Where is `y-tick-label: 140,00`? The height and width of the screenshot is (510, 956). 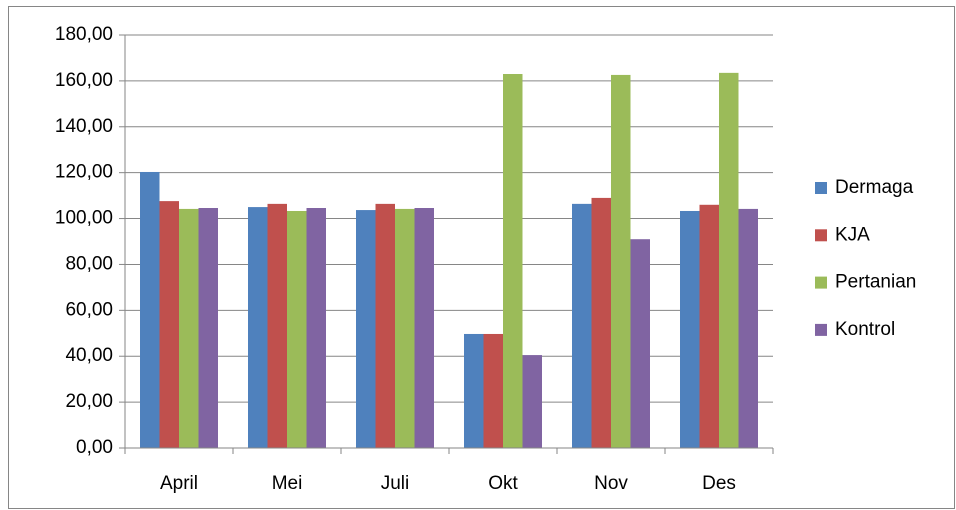 y-tick-label: 140,00 is located at coordinates (84, 126).